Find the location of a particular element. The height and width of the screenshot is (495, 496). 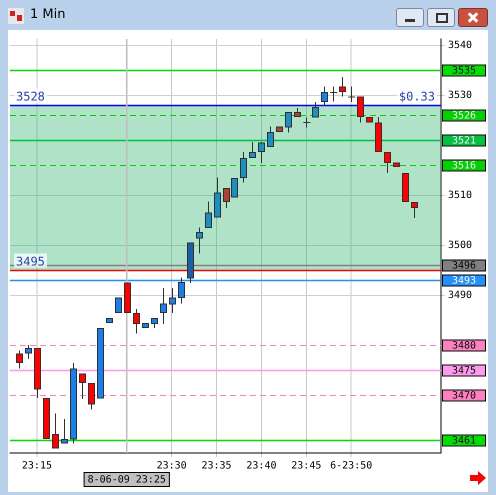

ref-line-label: 3475 is located at coordinates (464, 371).